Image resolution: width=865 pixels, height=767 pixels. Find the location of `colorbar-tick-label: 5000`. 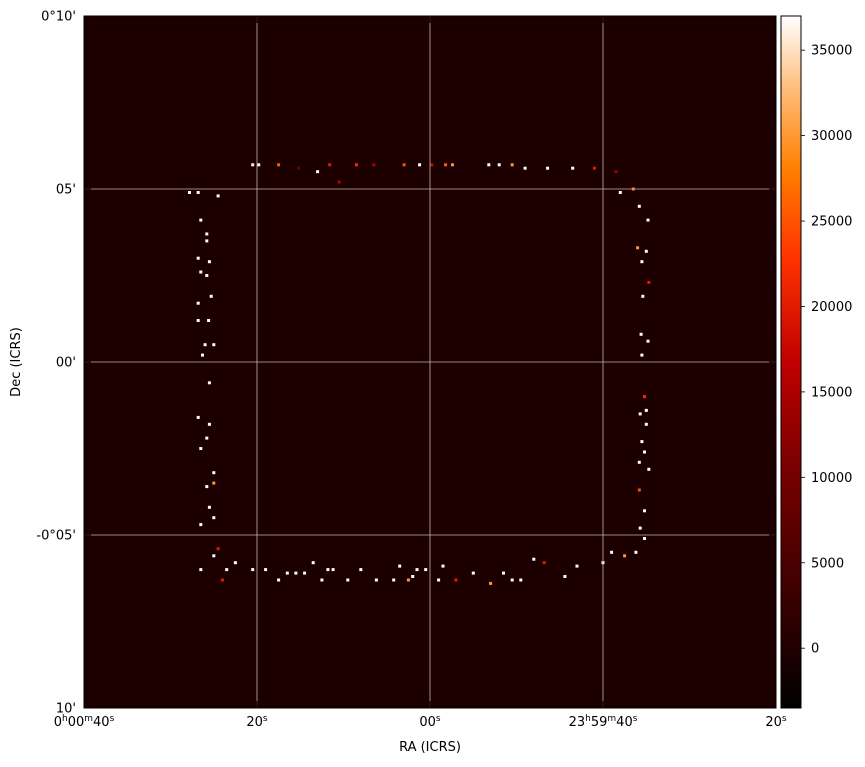

colorbar-tick-label: 5000 is located at coordinates (827, 563).